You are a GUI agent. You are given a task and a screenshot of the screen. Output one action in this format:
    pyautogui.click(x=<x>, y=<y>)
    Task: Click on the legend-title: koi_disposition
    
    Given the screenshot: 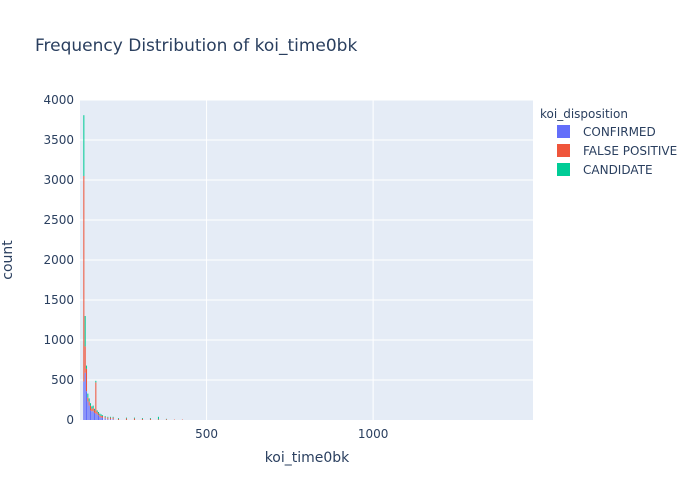 What is the action you would take?
    pyautogui.click(x=584, y=114)
    